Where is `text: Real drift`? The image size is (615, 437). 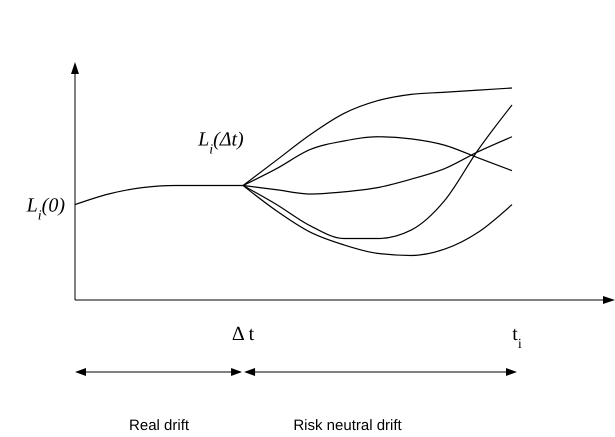 text: Real drift is located at coordinates (159, 425).